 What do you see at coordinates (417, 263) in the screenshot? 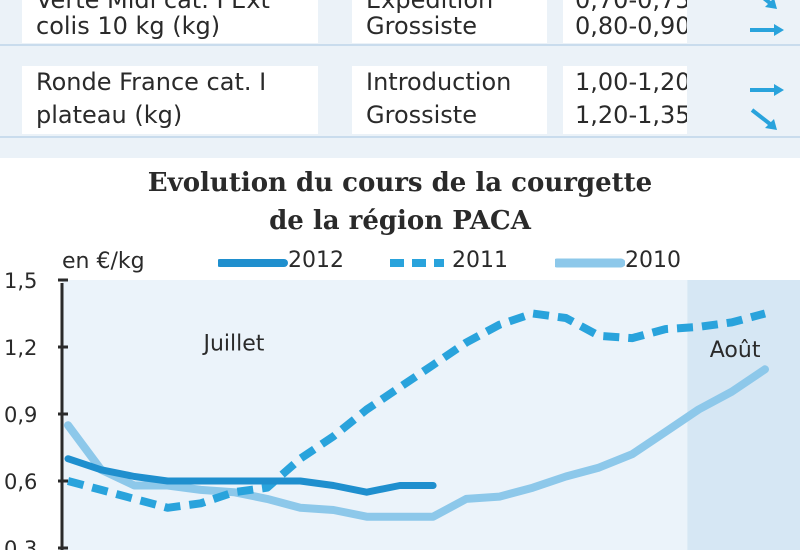
I see `legend-swatch-2011` at bounding box center [417, 263].